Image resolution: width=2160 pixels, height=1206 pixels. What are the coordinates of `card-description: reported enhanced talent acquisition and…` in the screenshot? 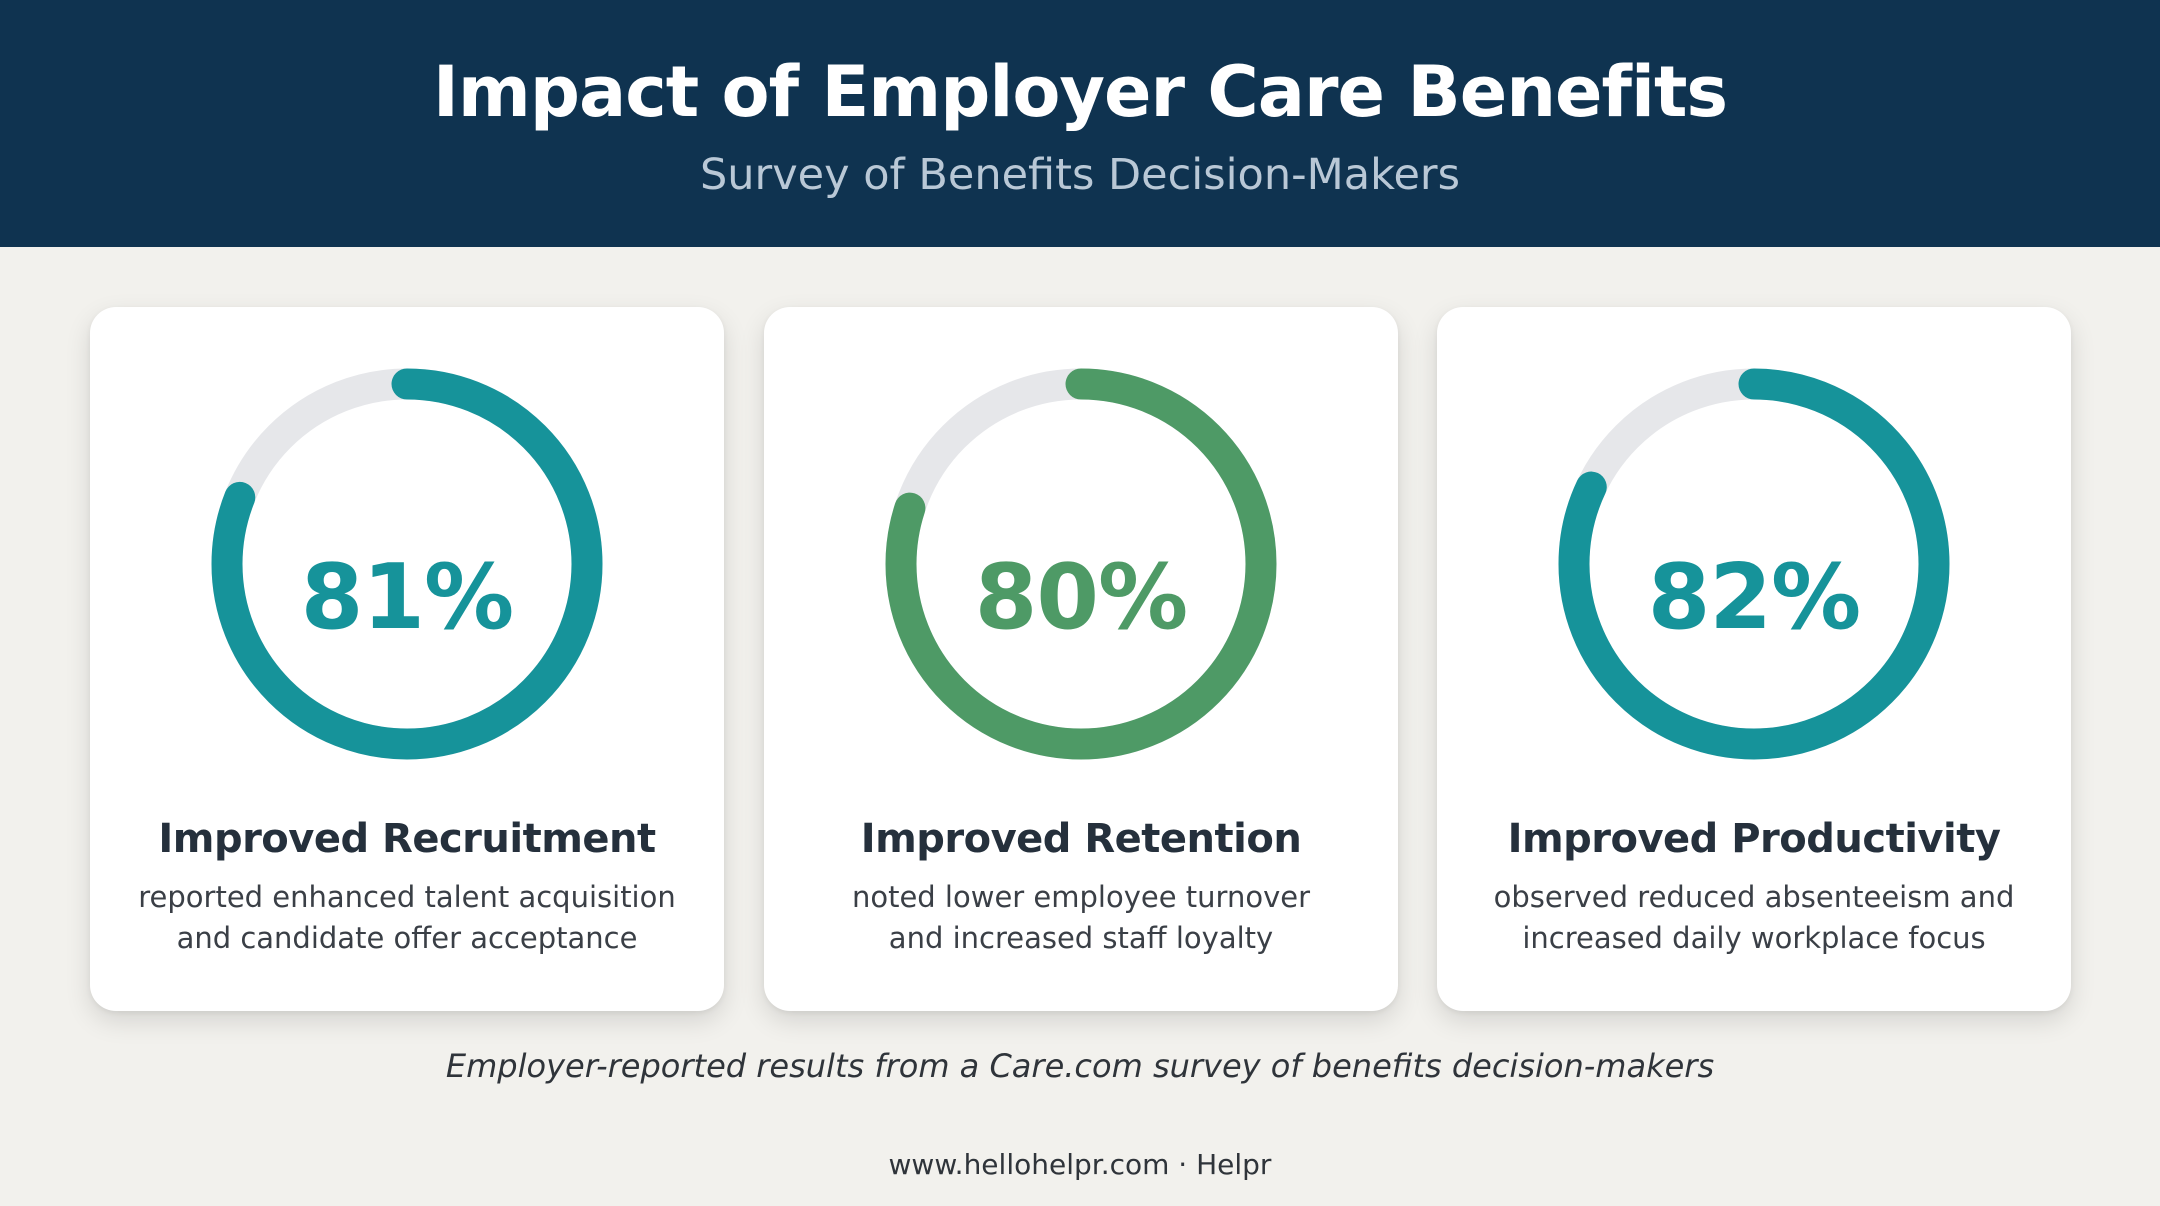 It's located at (407, 918).